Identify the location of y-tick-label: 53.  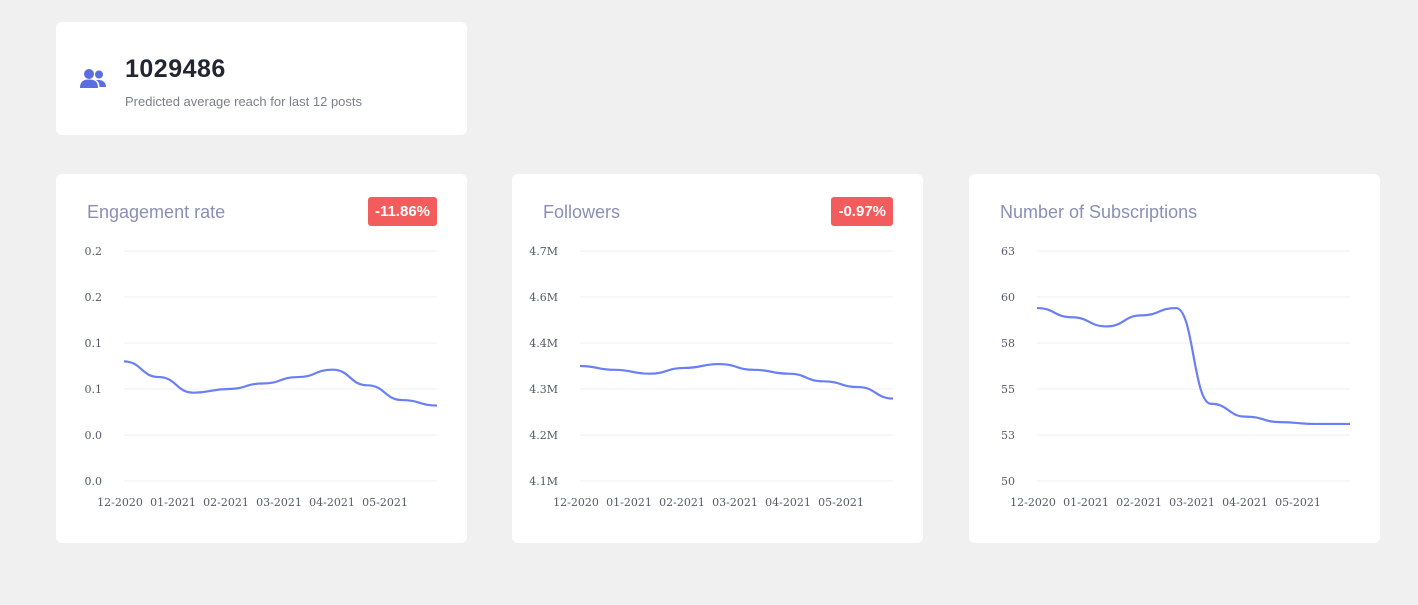
(1008, 435).